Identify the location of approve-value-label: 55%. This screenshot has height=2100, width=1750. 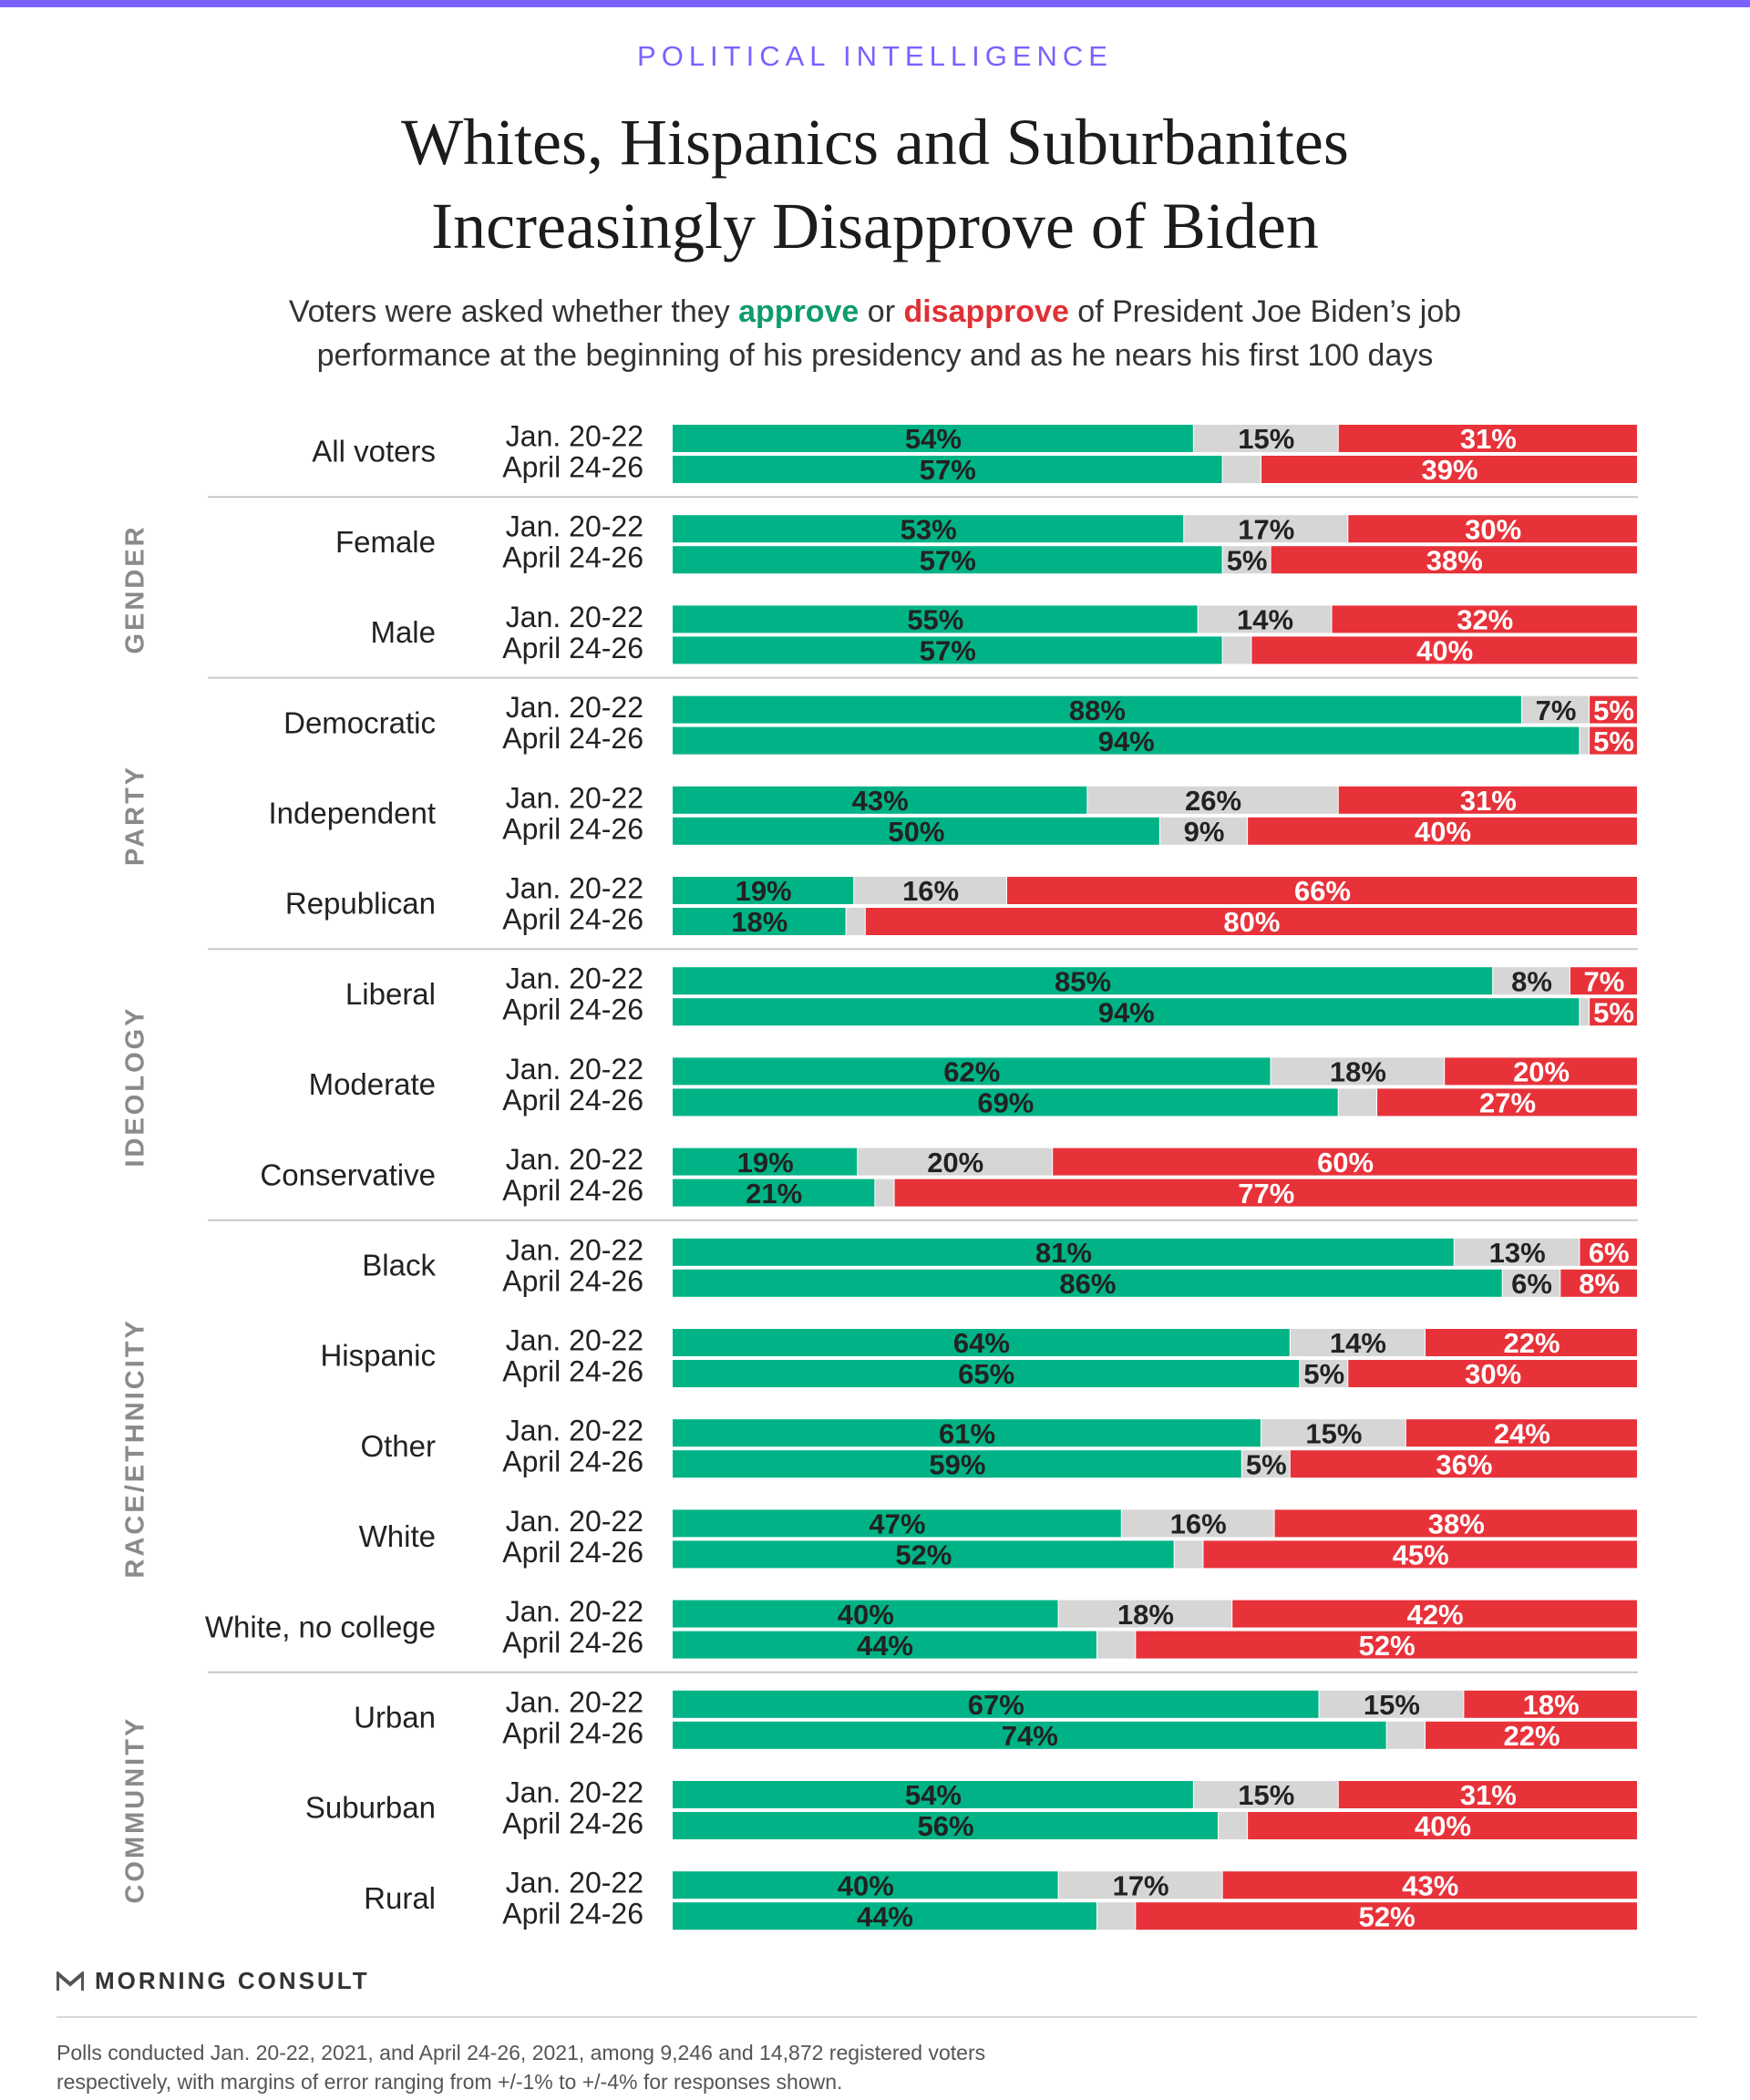
(935, 620).